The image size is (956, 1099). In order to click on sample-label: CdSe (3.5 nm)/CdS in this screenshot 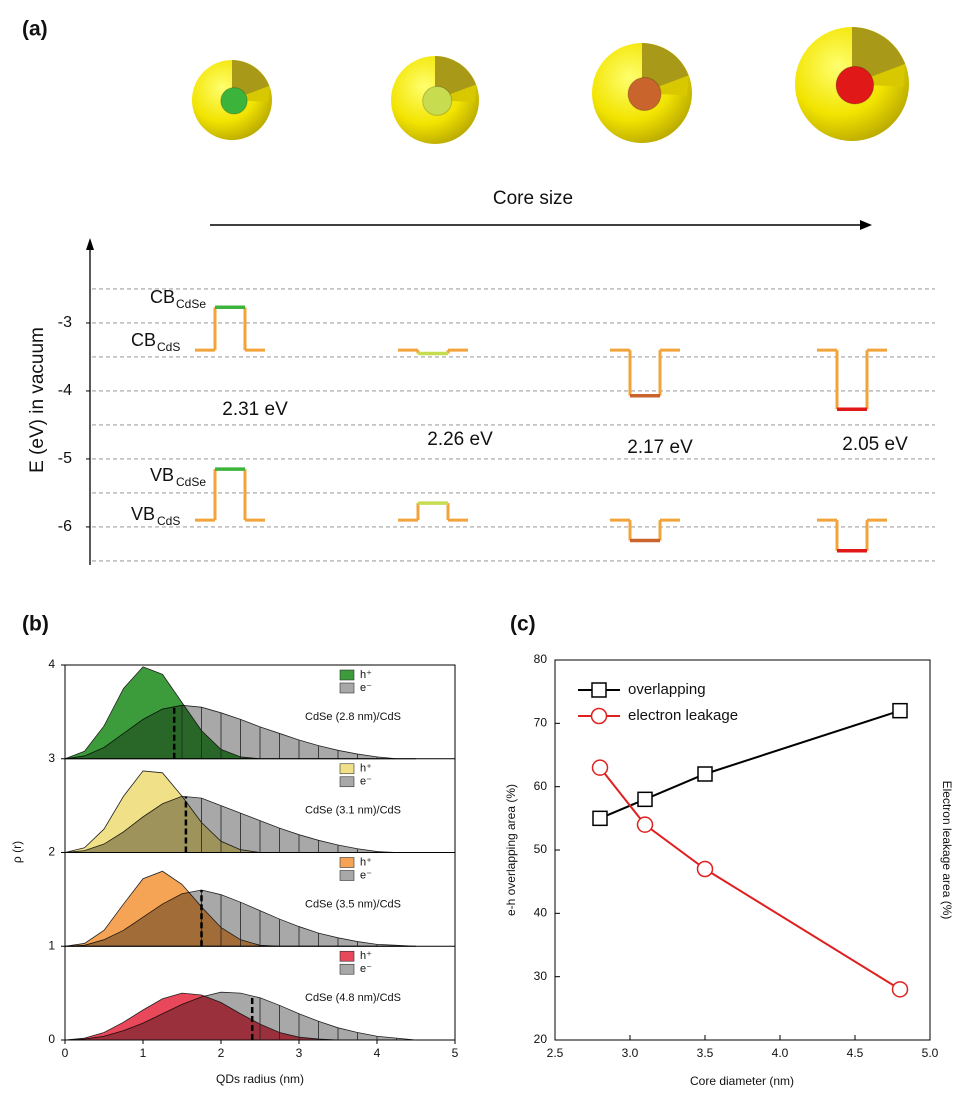, I will do `click(353, 904)`.